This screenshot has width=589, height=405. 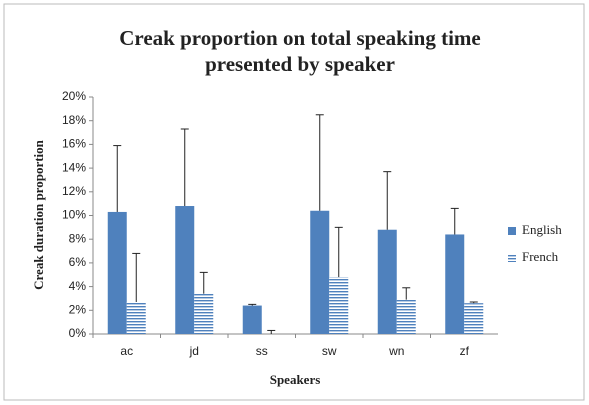 What do you see at coordinates (78, 286) in the screenshot?
I see `y-tick-label: 4%` at bounding box center [78, 286].